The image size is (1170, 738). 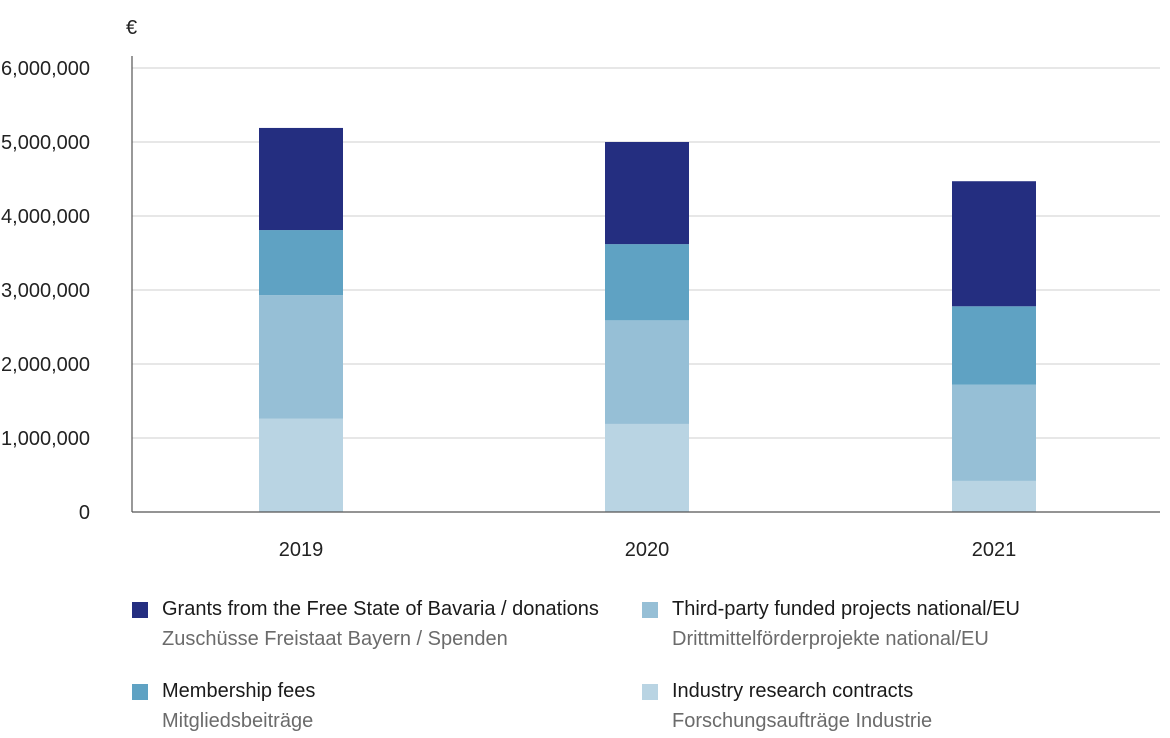 I want to click on y-tick-label: 0, so click(x=84, y=513).